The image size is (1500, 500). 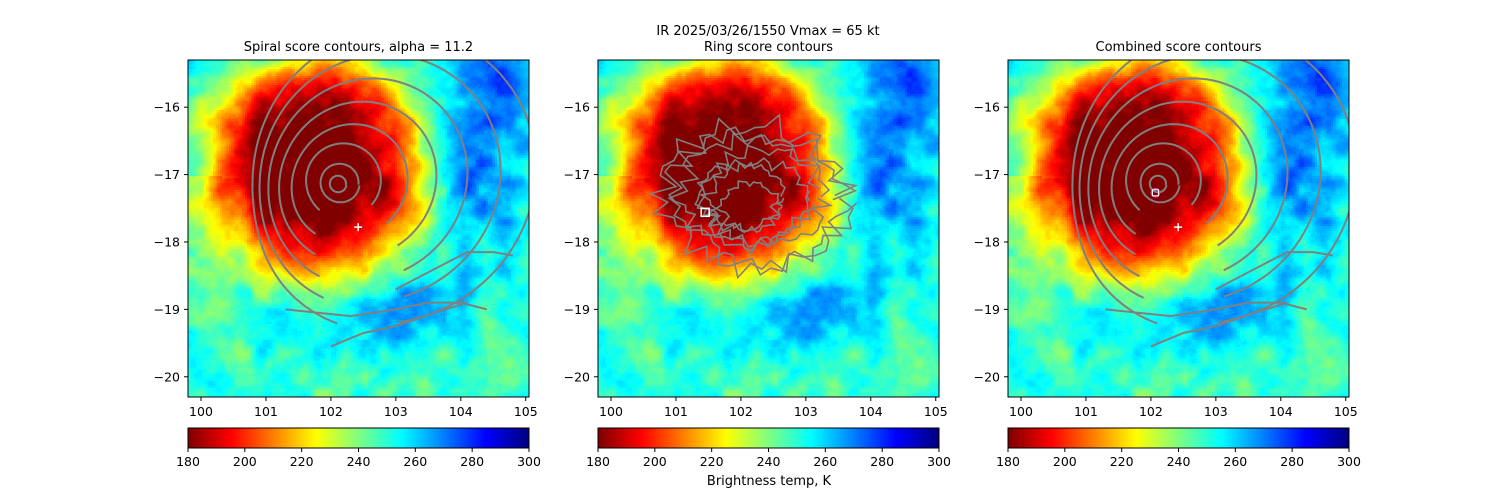 I want to click on panel-title: Ring score contours, so click(x=768, y=47).